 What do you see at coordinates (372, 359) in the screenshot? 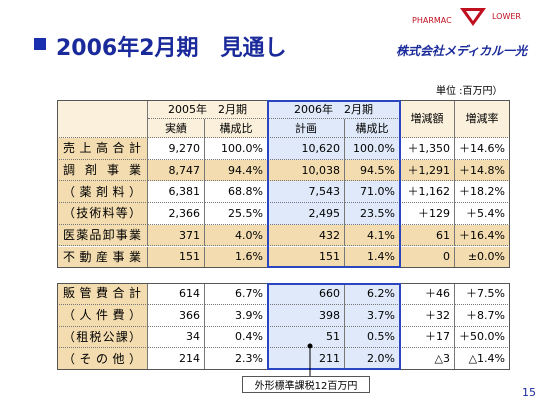
I see `table-cell: 2.0%` at bounding box center [372, 359].